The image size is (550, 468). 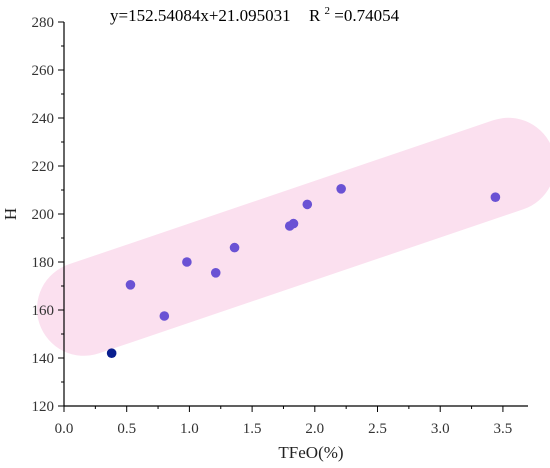 What do you see at coordinates (43, 23) in the screenshot?
I see `y-tick-label: 280` at bounding box center [43, 23].